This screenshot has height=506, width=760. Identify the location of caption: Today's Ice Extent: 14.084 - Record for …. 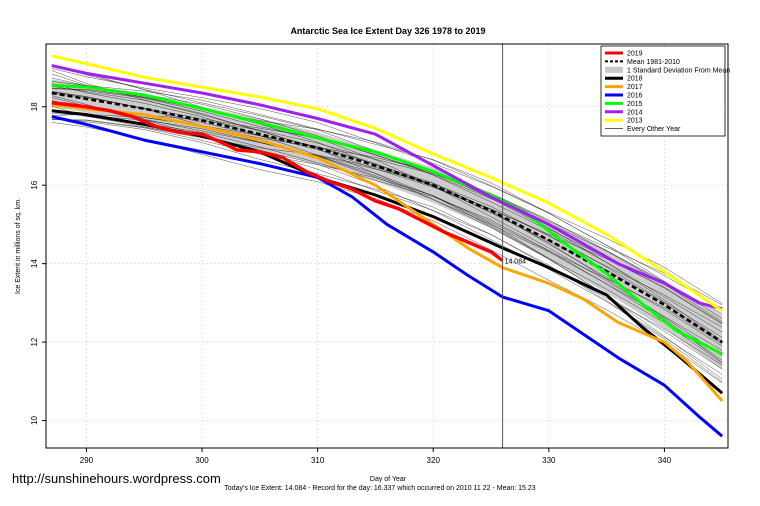
(380, 488).